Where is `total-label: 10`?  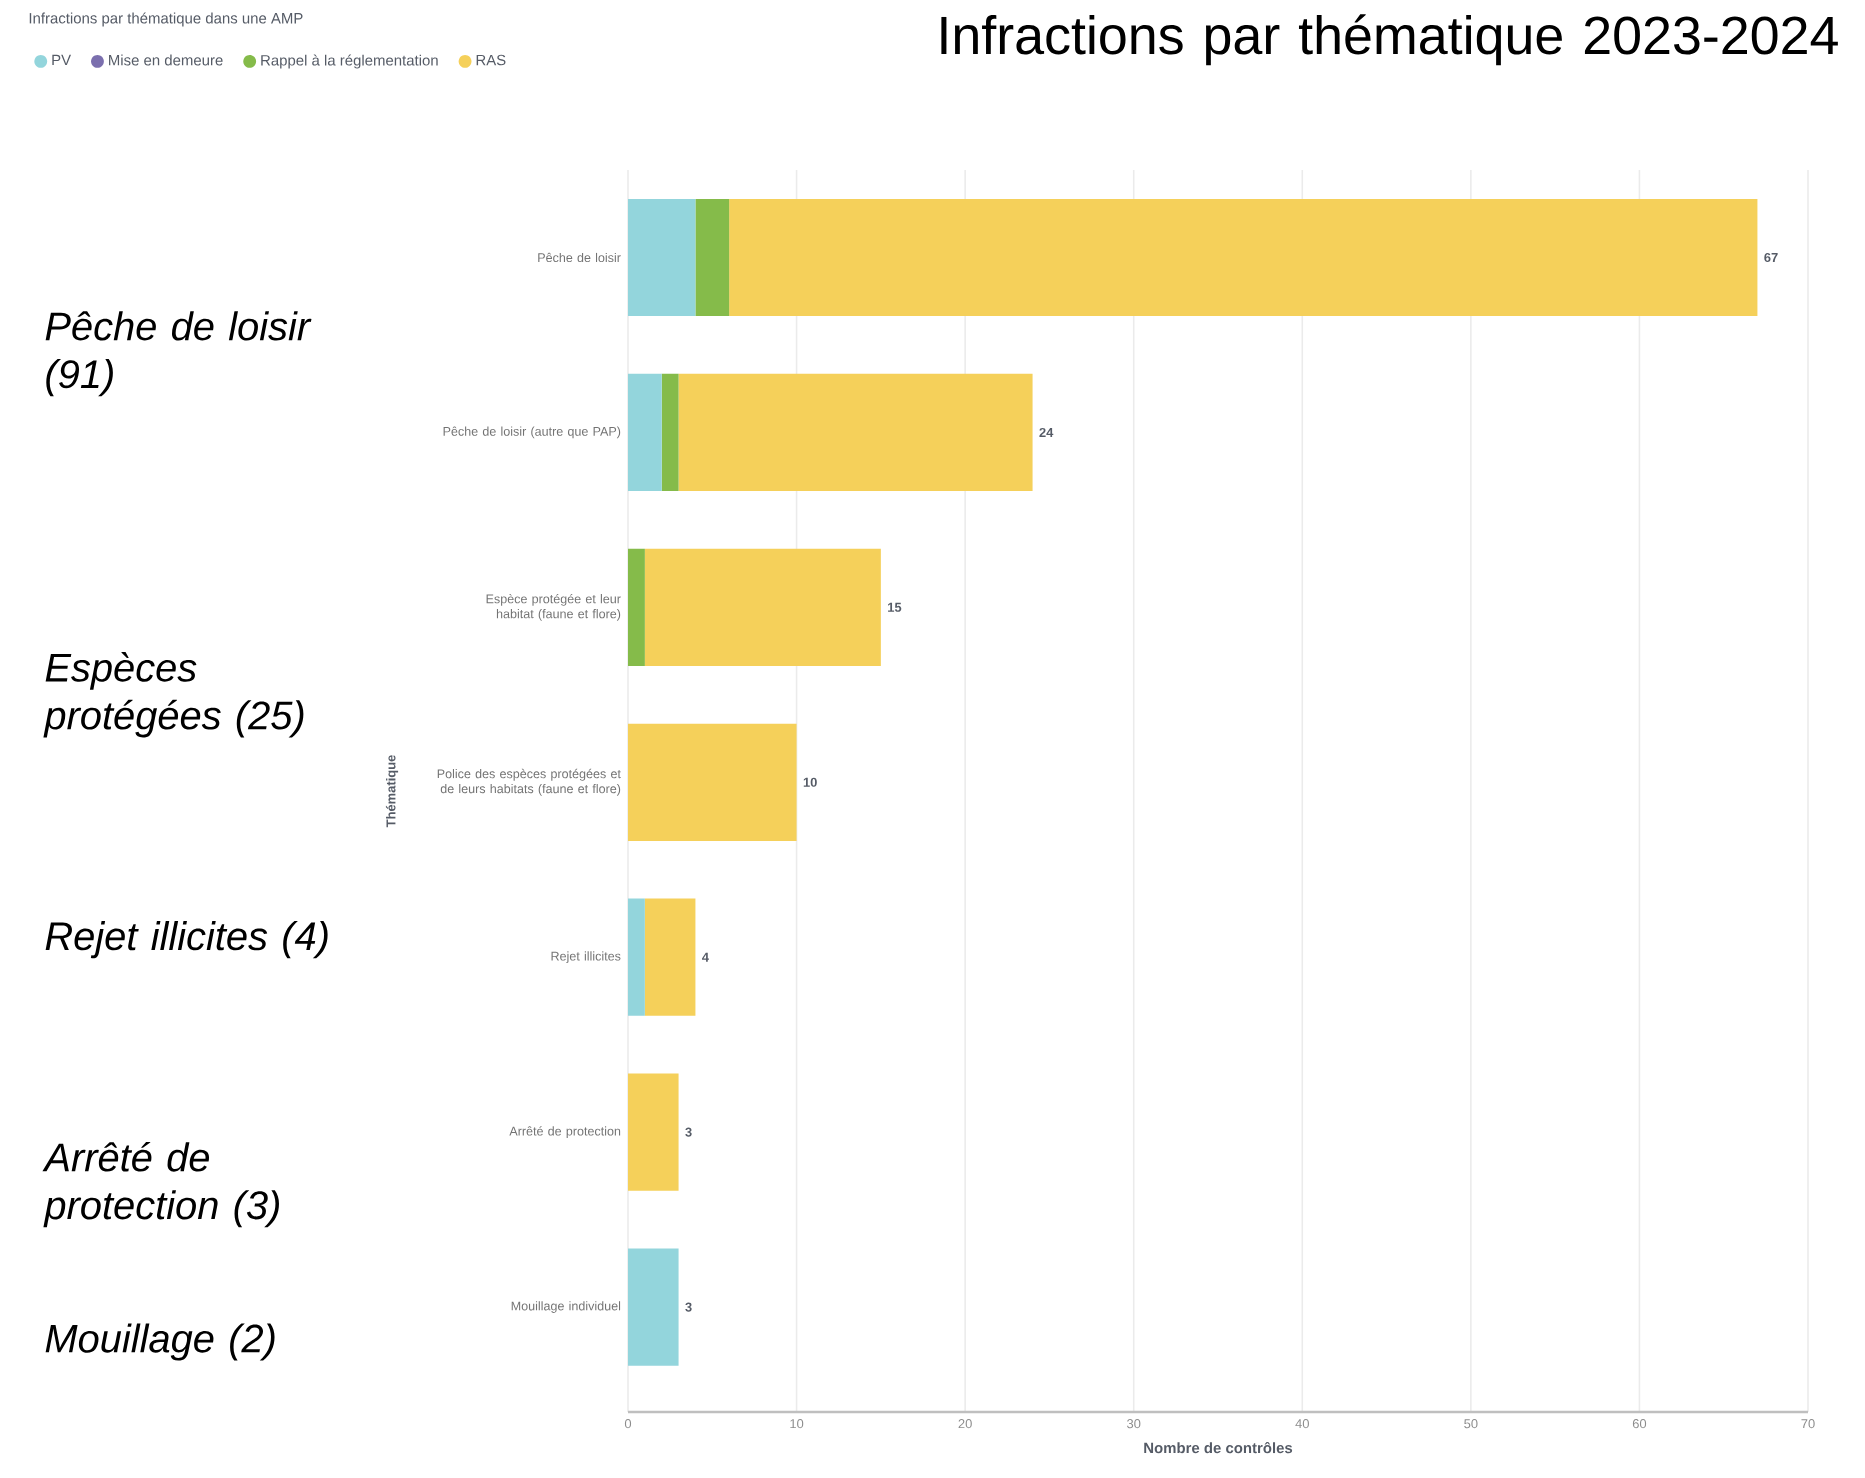
total-label: 10 is located at coordinates (810, 782).